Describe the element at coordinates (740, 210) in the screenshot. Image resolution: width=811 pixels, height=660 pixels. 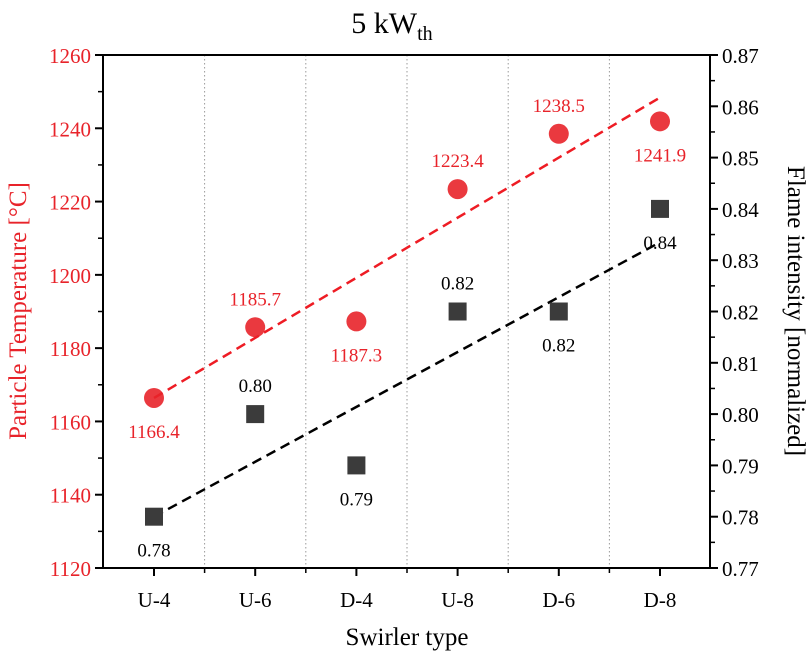
I see `right-tick-label: 0.84` at that location.